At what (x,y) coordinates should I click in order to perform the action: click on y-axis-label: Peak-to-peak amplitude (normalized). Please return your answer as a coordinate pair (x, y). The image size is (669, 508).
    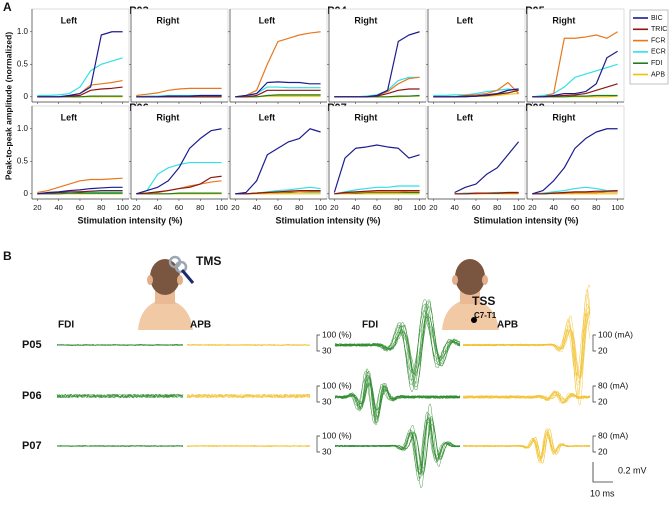
    Looking at the image, I should click on (8, 106).